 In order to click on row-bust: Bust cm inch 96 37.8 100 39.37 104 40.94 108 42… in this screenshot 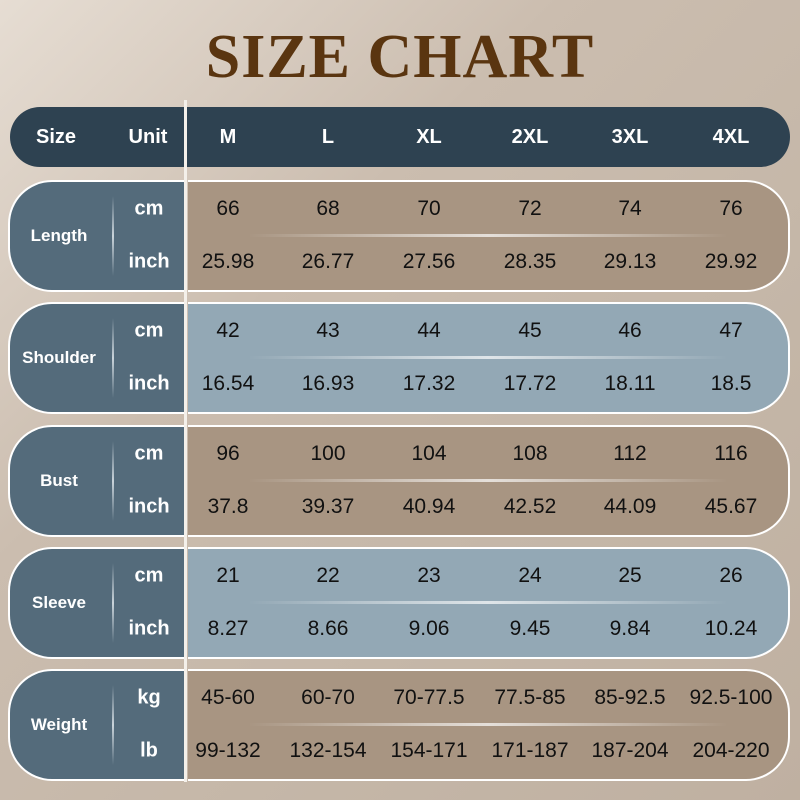, I will do `click(400, 481)`.